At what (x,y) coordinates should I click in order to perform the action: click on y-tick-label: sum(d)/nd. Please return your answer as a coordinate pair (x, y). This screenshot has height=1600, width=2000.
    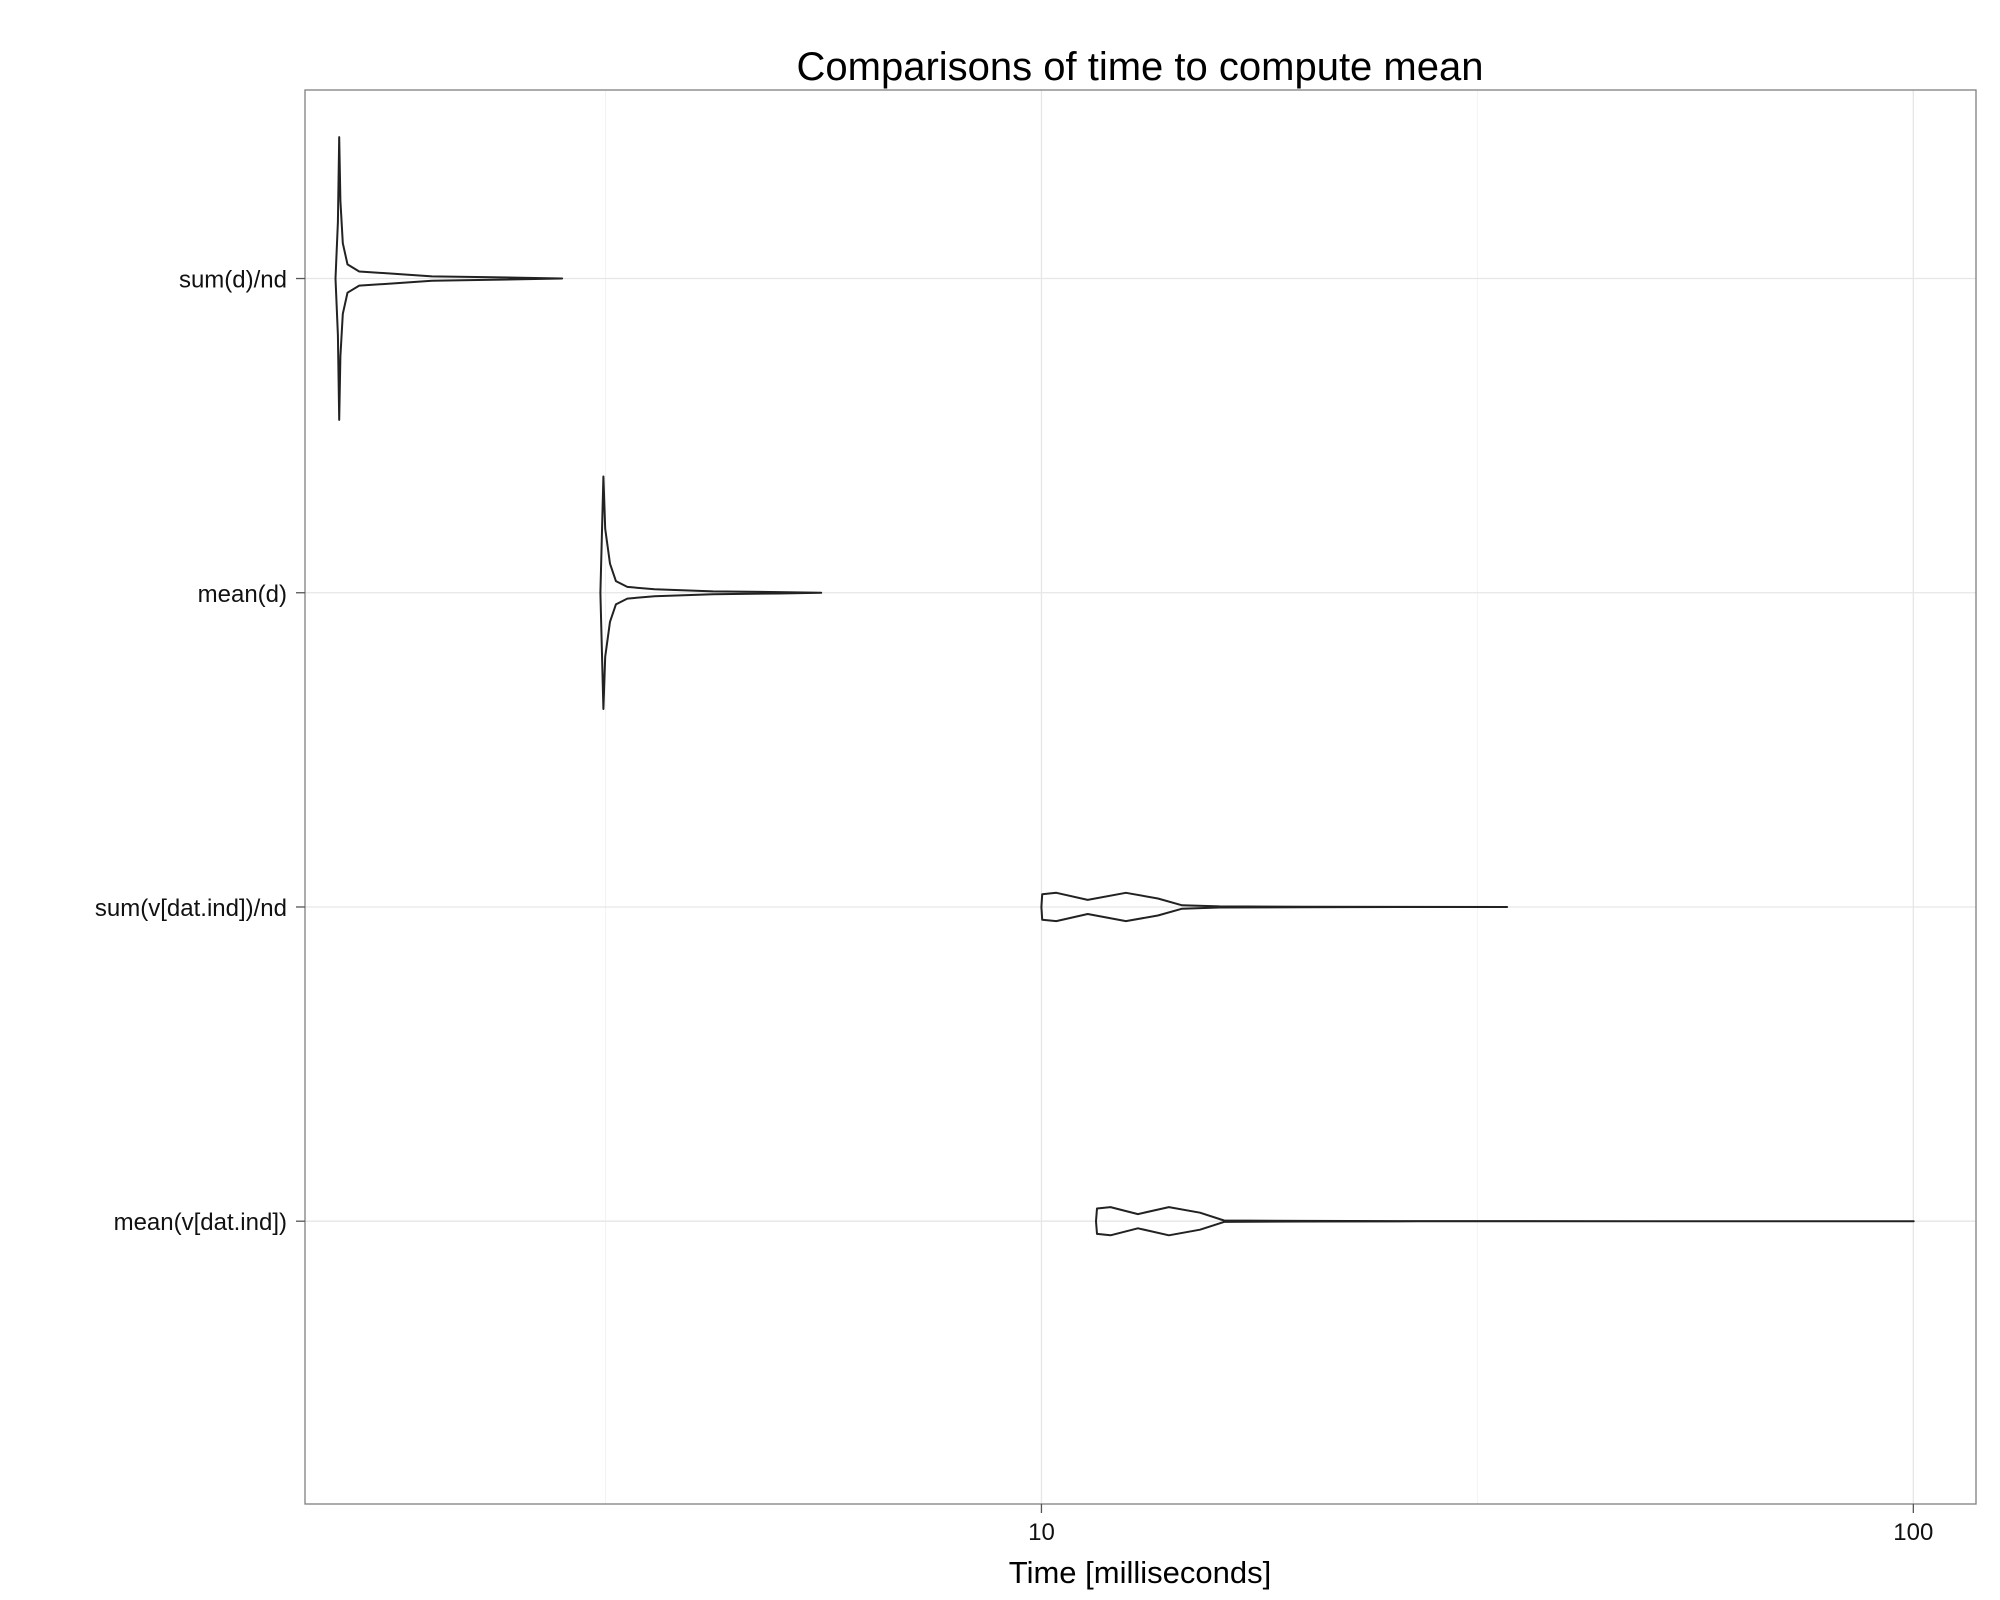
    Looking at the image, I should click on (233, 280).